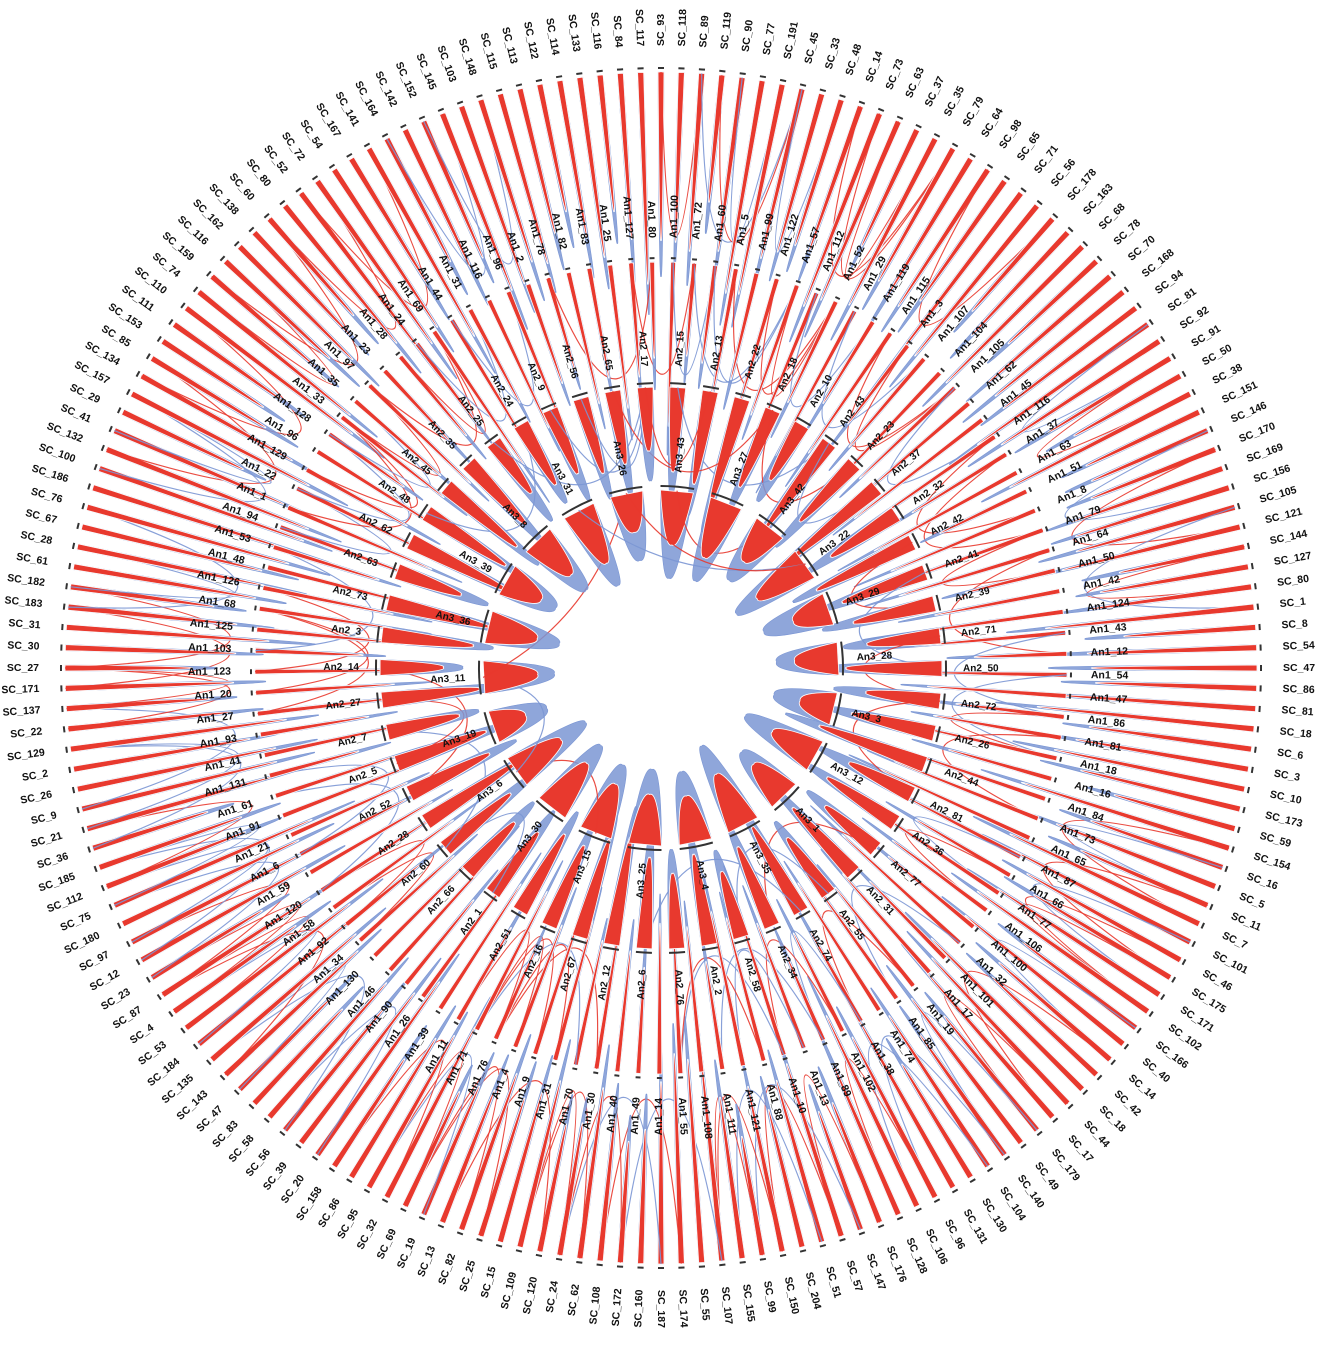 Image resolution: width=1323 pixels, height=1352 pixels. I want to click on segment-label: An2_77, so click(905, 874).